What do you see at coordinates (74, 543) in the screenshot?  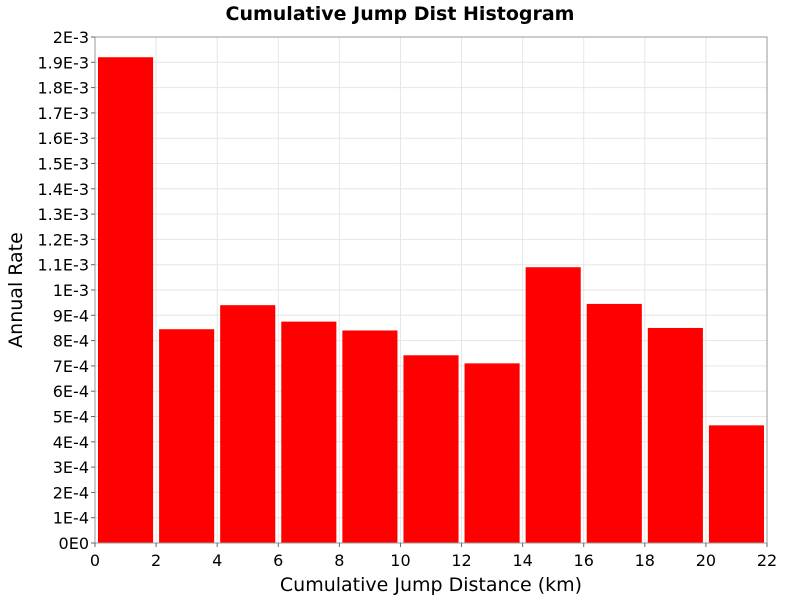 I see `y-tick-label: 0E0` at bounding box center [74, 543].